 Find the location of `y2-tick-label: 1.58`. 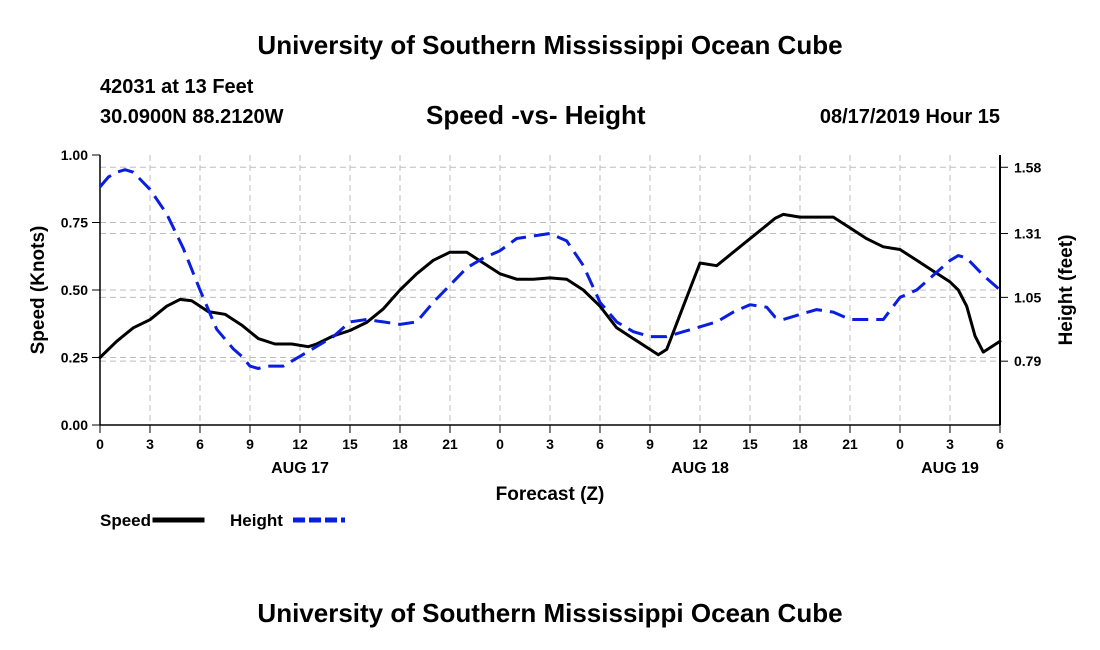

y2-tick-label: 1.58 is located at coordinates (1027, 167).